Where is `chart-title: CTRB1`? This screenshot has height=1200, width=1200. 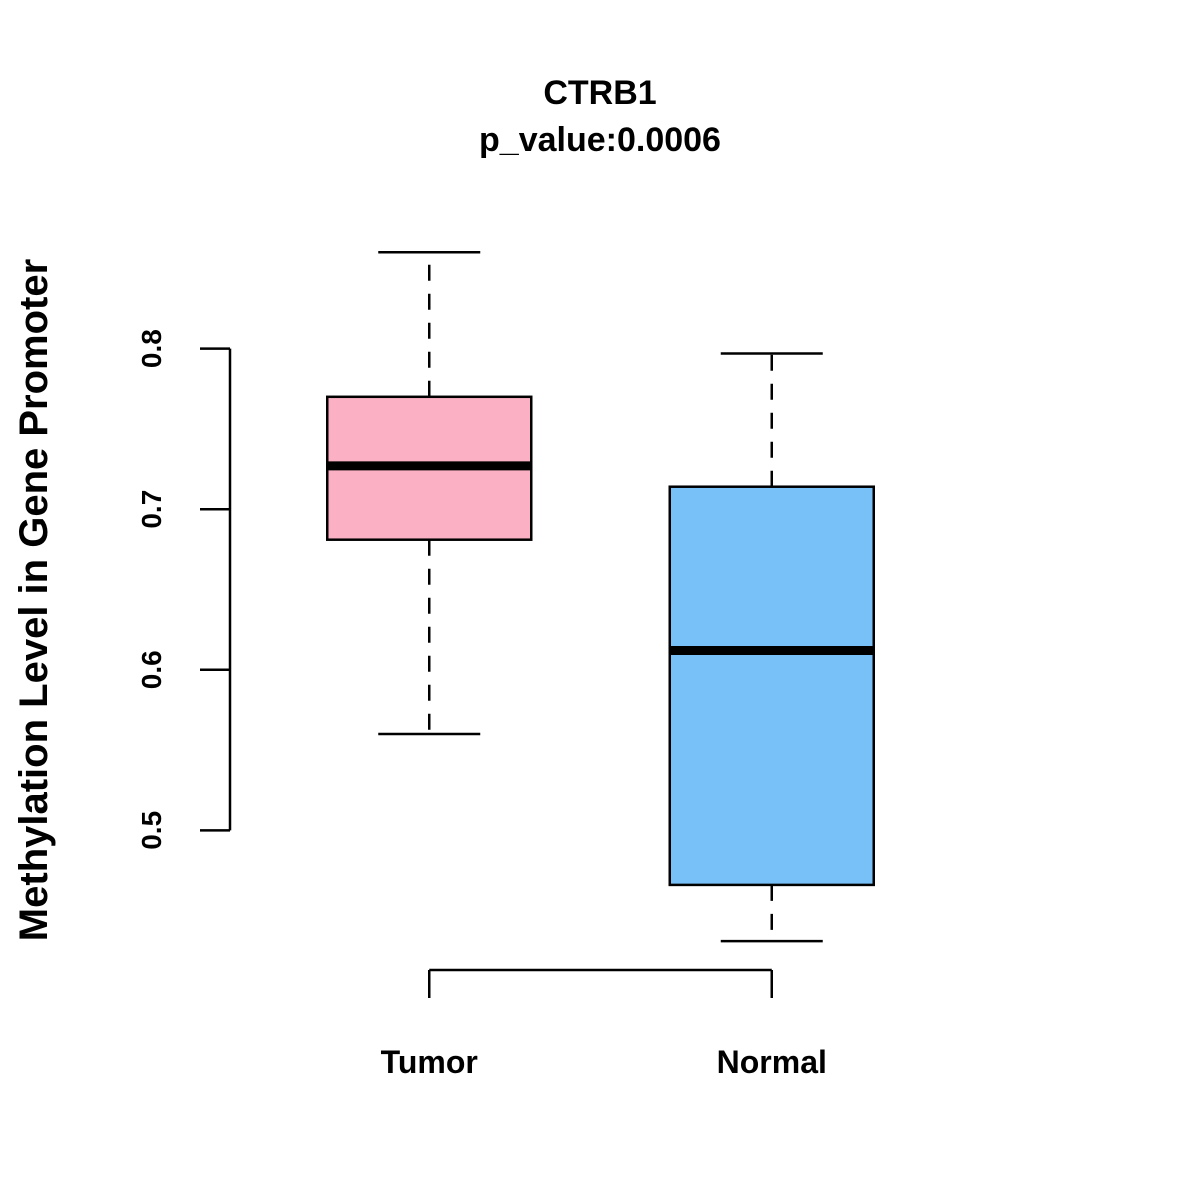
chart-title: CTRB1 is located at coordinates (599, 93).